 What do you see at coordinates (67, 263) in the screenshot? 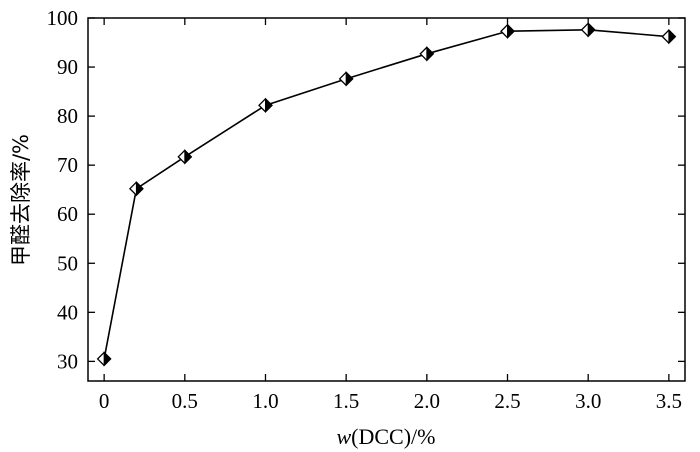
I see `y-tick-label: 50` at bounding box center [67, 263].